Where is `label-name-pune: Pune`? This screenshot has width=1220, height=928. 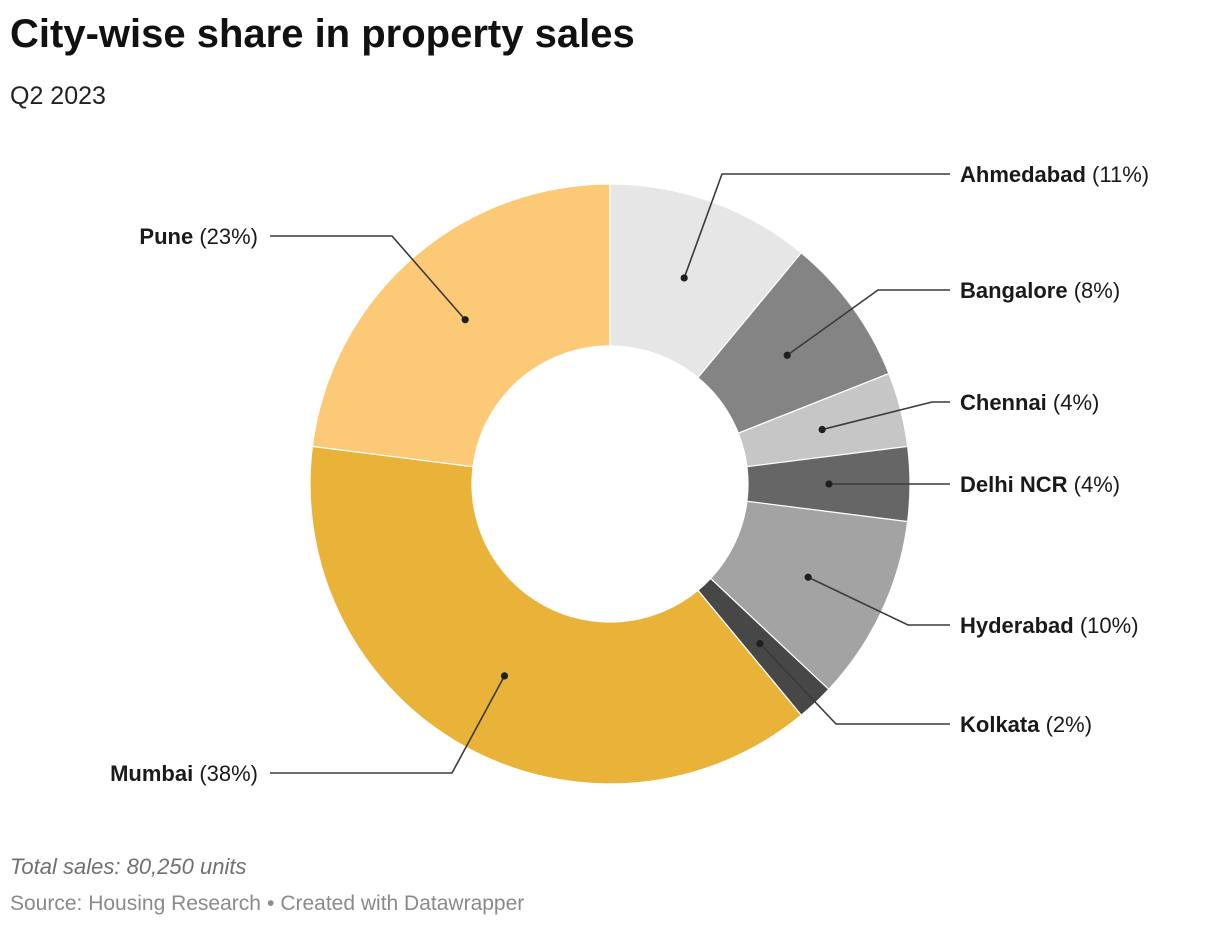 label-name-pune: Pune is located at coordinates (166, 236).